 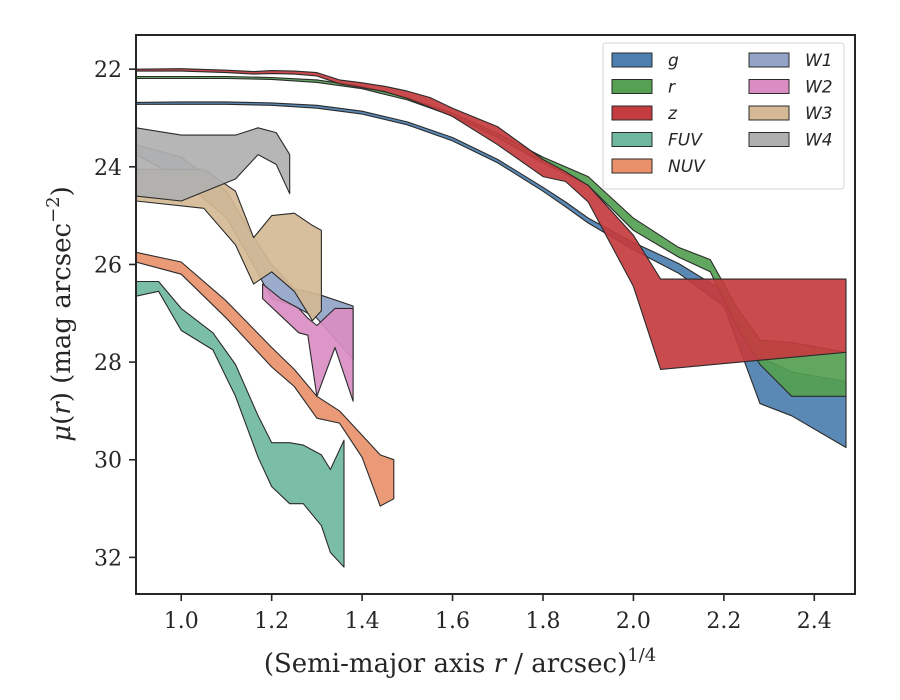 What do you see at coordinates (452, 621) in the screenshot?
I see `x-tick-label: 1.6` at bounding box center [452, 621].